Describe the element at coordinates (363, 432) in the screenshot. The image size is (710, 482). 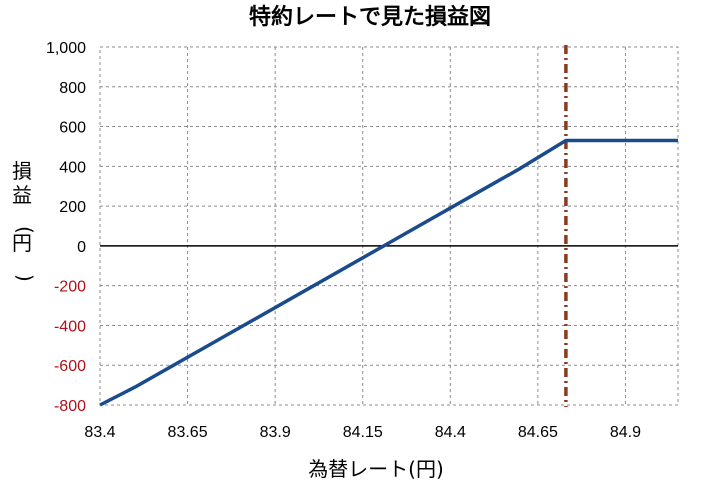
I see `x-tick-label: 84.15` at that location.